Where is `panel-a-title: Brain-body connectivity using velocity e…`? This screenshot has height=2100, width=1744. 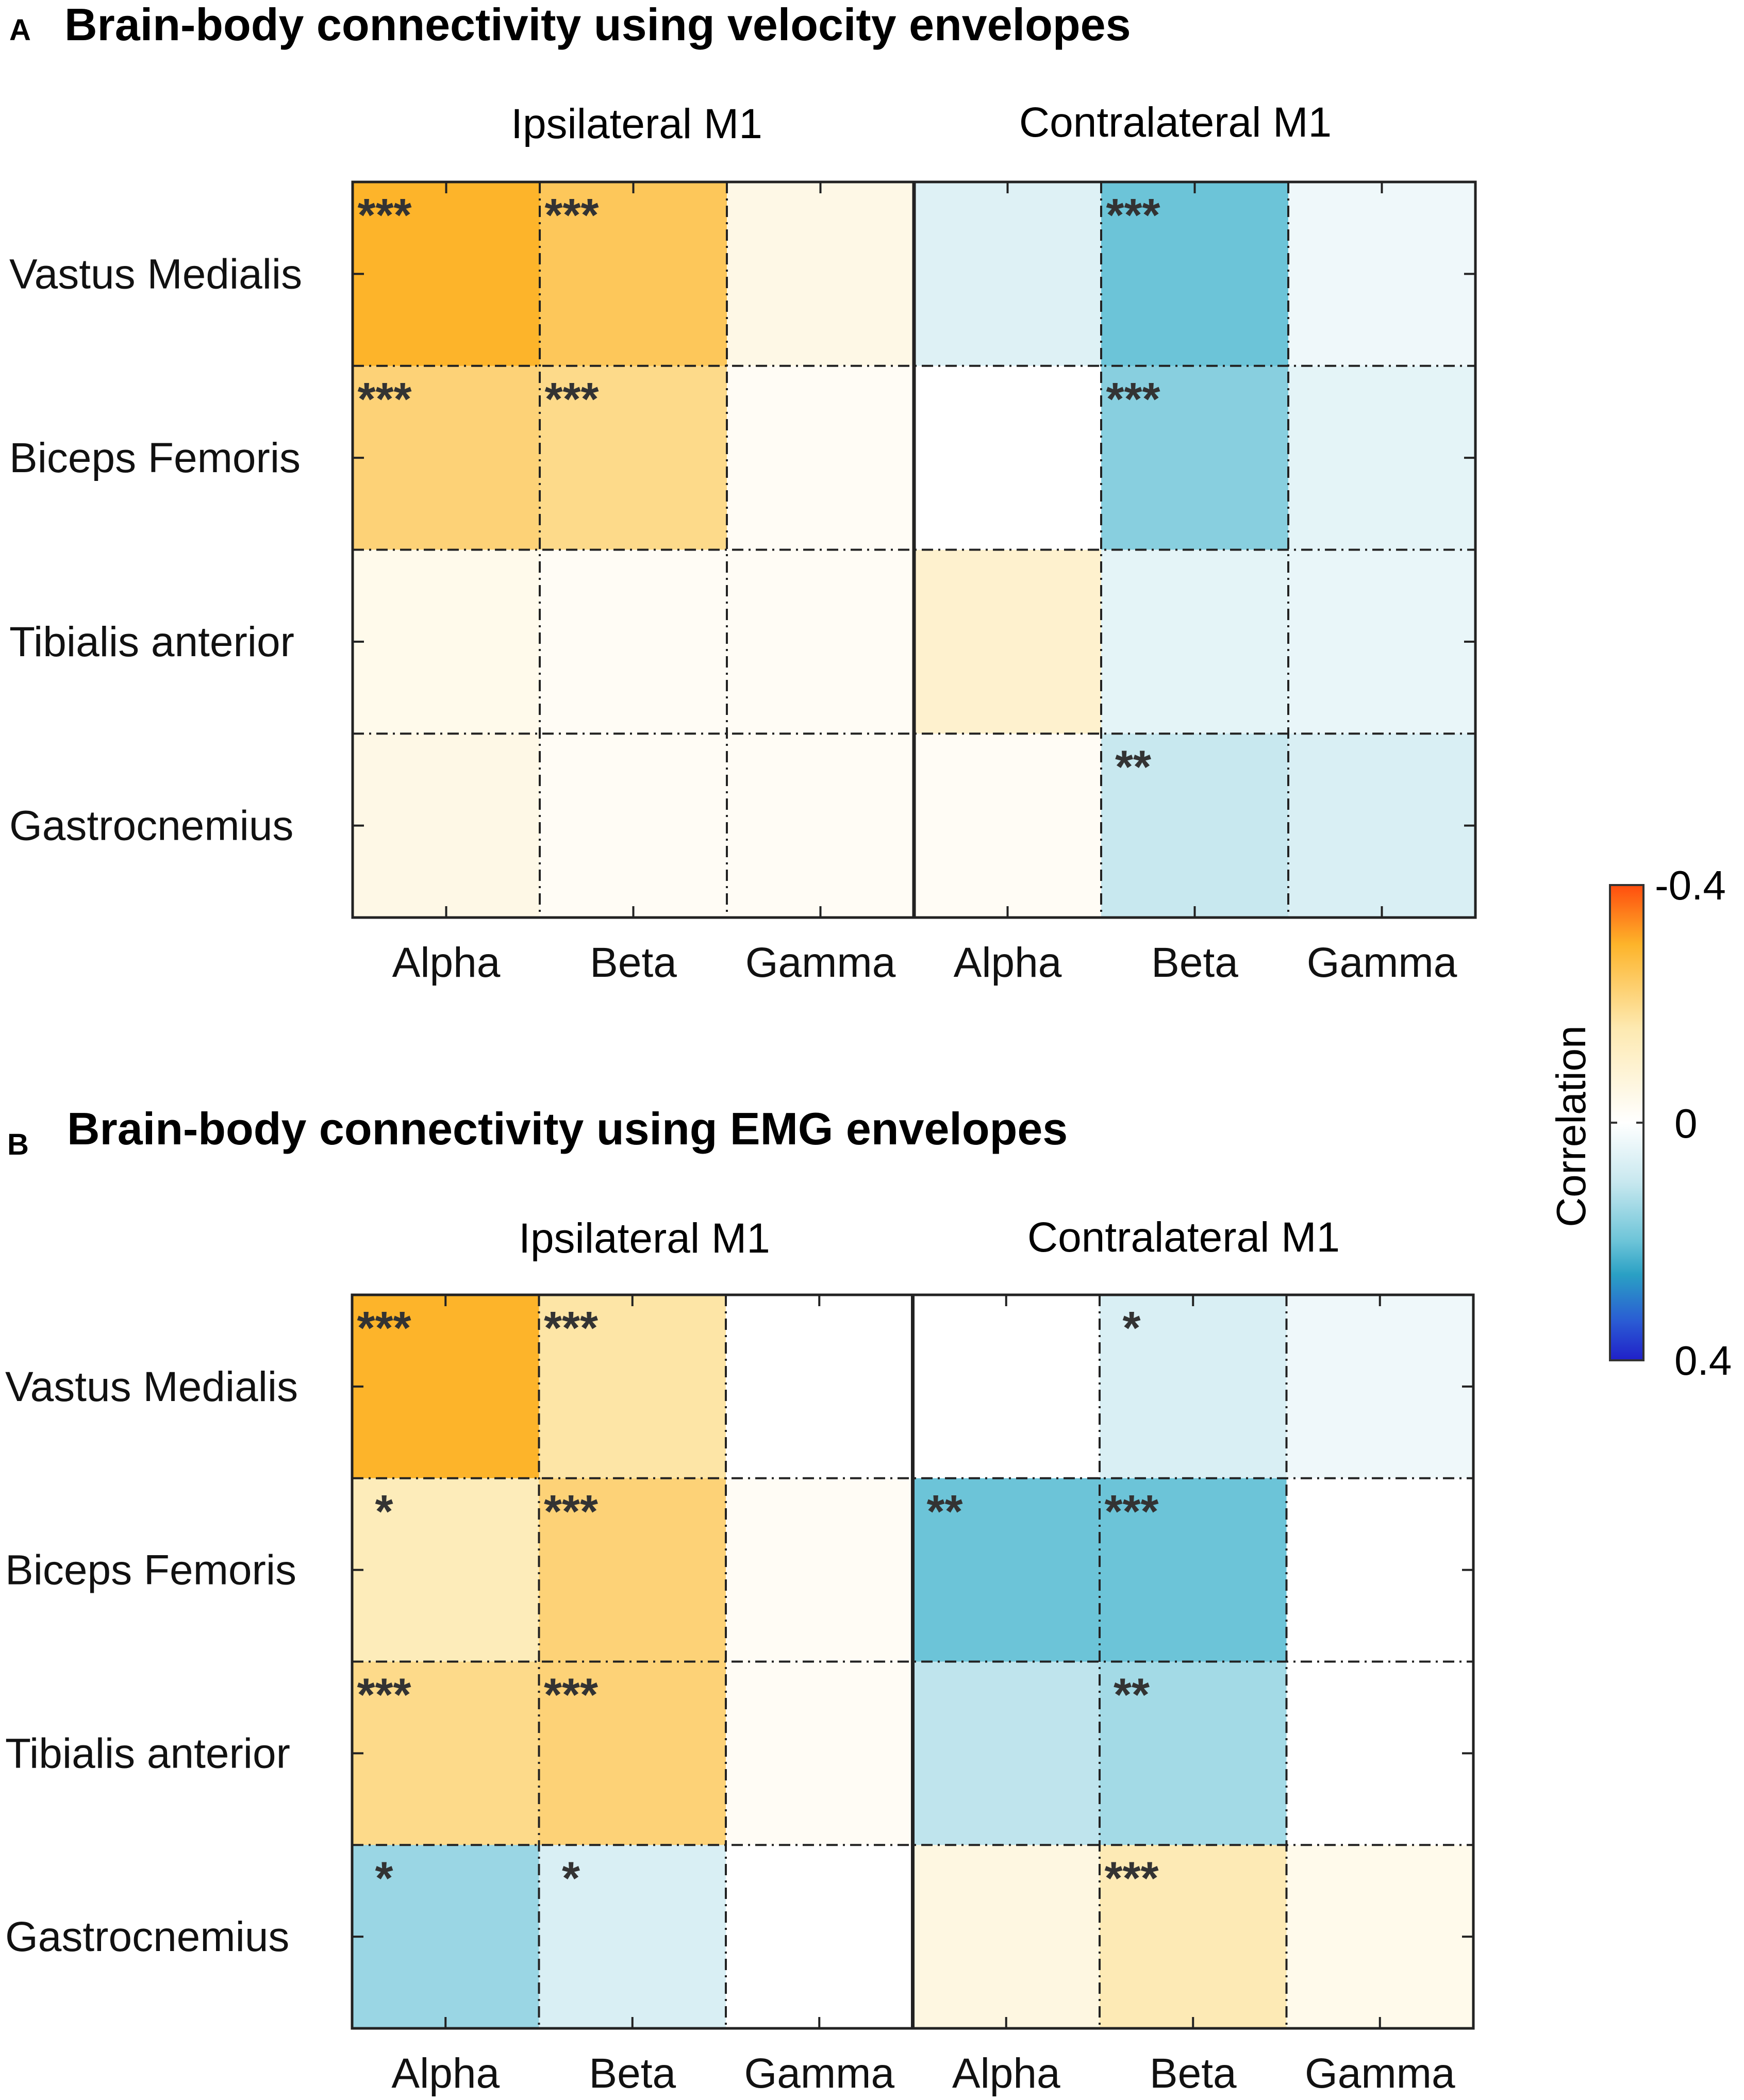
panel-a-title: Brain-body connectivity using velocity e… is located at coordinates (598, 25).